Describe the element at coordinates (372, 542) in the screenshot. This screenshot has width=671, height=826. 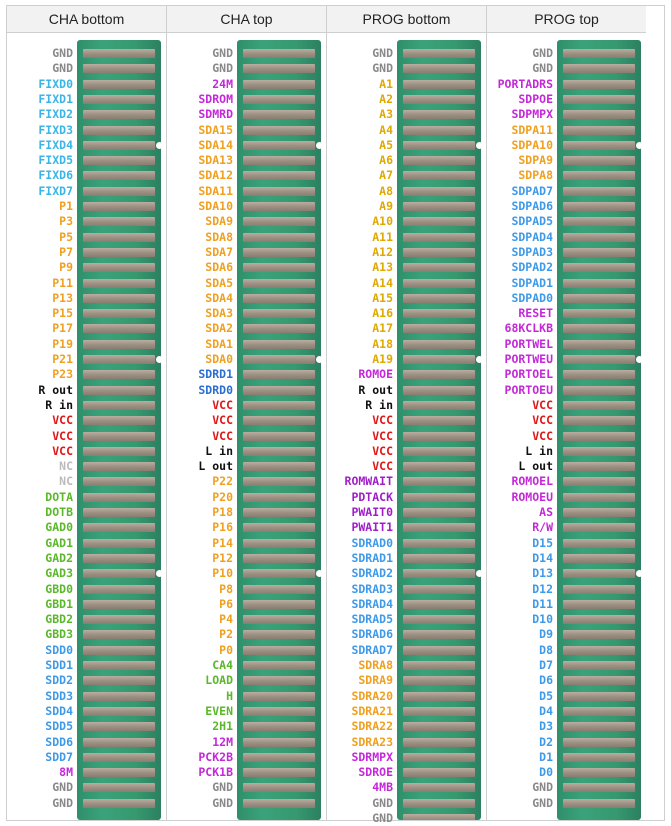
I see `pin-label: SDRAD0` at that location.